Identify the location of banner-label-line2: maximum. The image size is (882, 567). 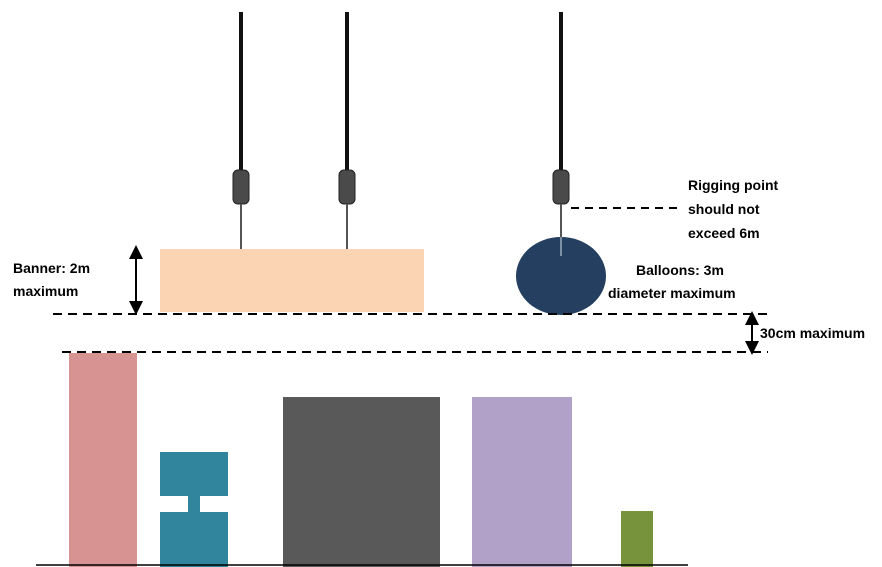
(45, 291).